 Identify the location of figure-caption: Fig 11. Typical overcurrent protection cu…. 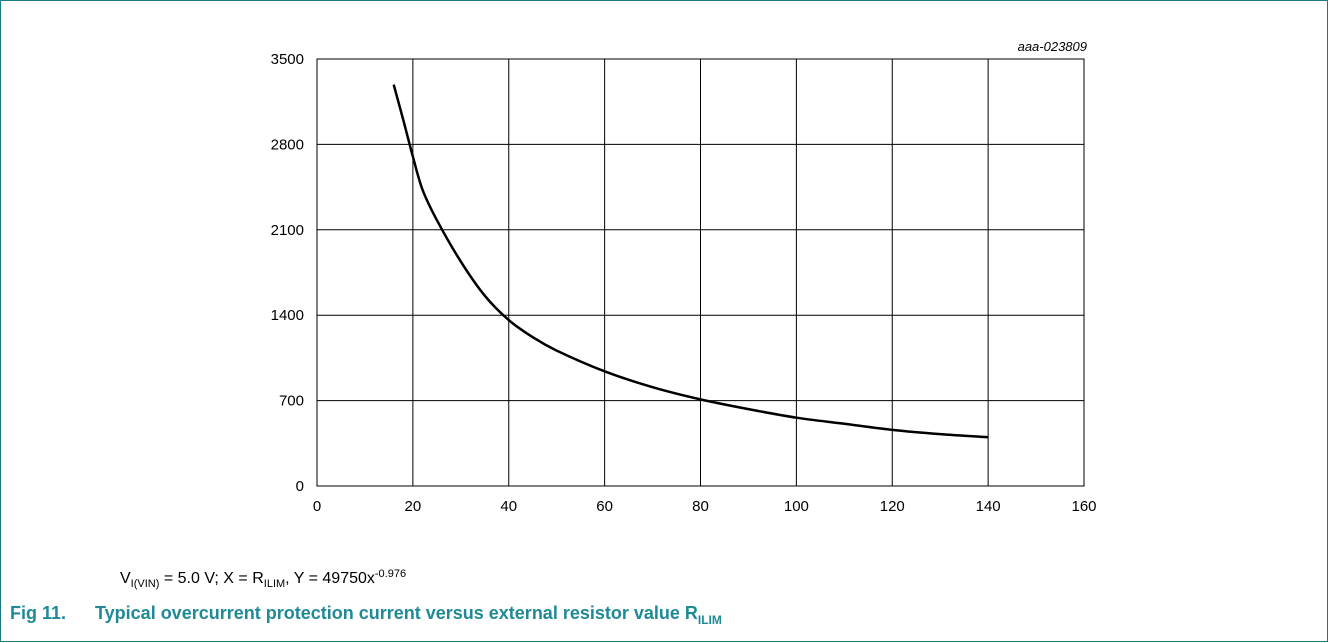
(366, 615).